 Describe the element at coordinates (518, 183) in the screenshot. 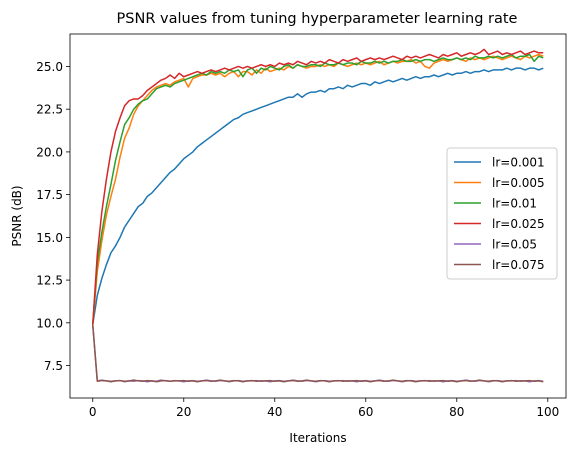

I see `legend-label-1: lr=0.005` at that location.